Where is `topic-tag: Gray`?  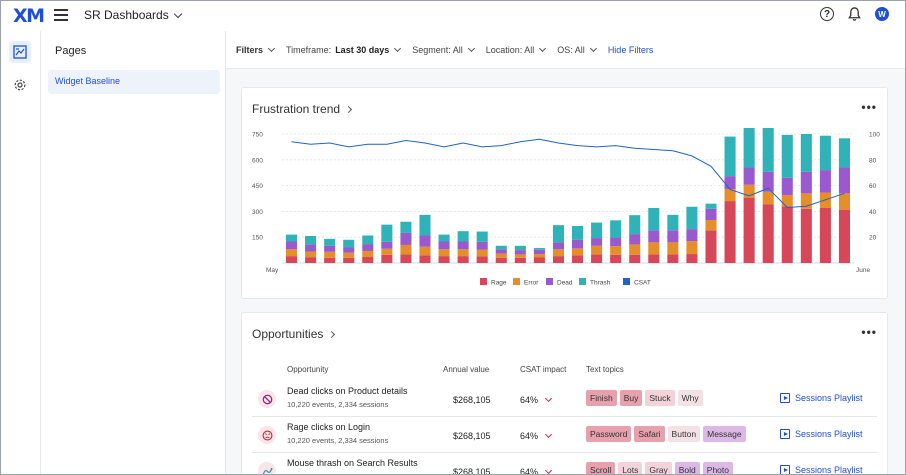
topic-tag: Gray is located at coordinates (658, 468).